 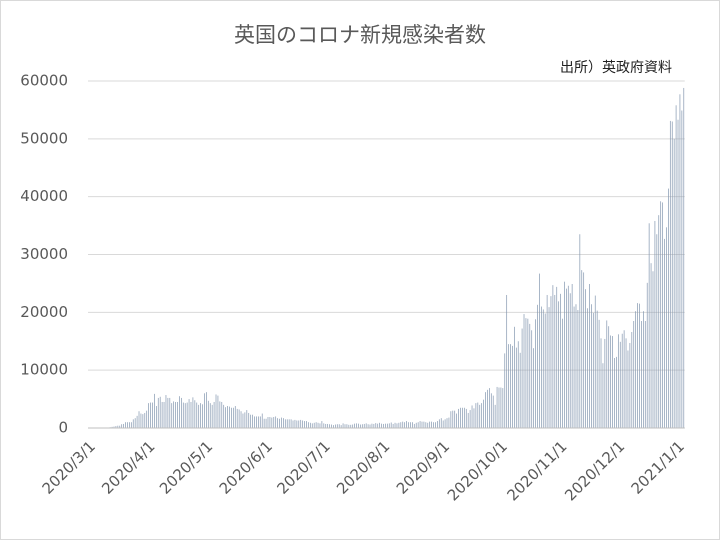 I want to click on chart-title: 英国のコロナ新規感染者数, so click(x=360, y=35).